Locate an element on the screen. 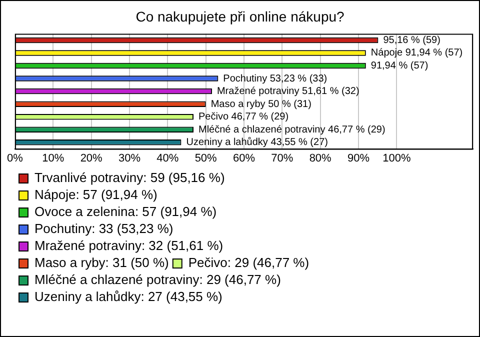 Image resolution: width=480 pixels, height=337 pixels. x-tick-label: 10% is located at coordinates (53, 158).